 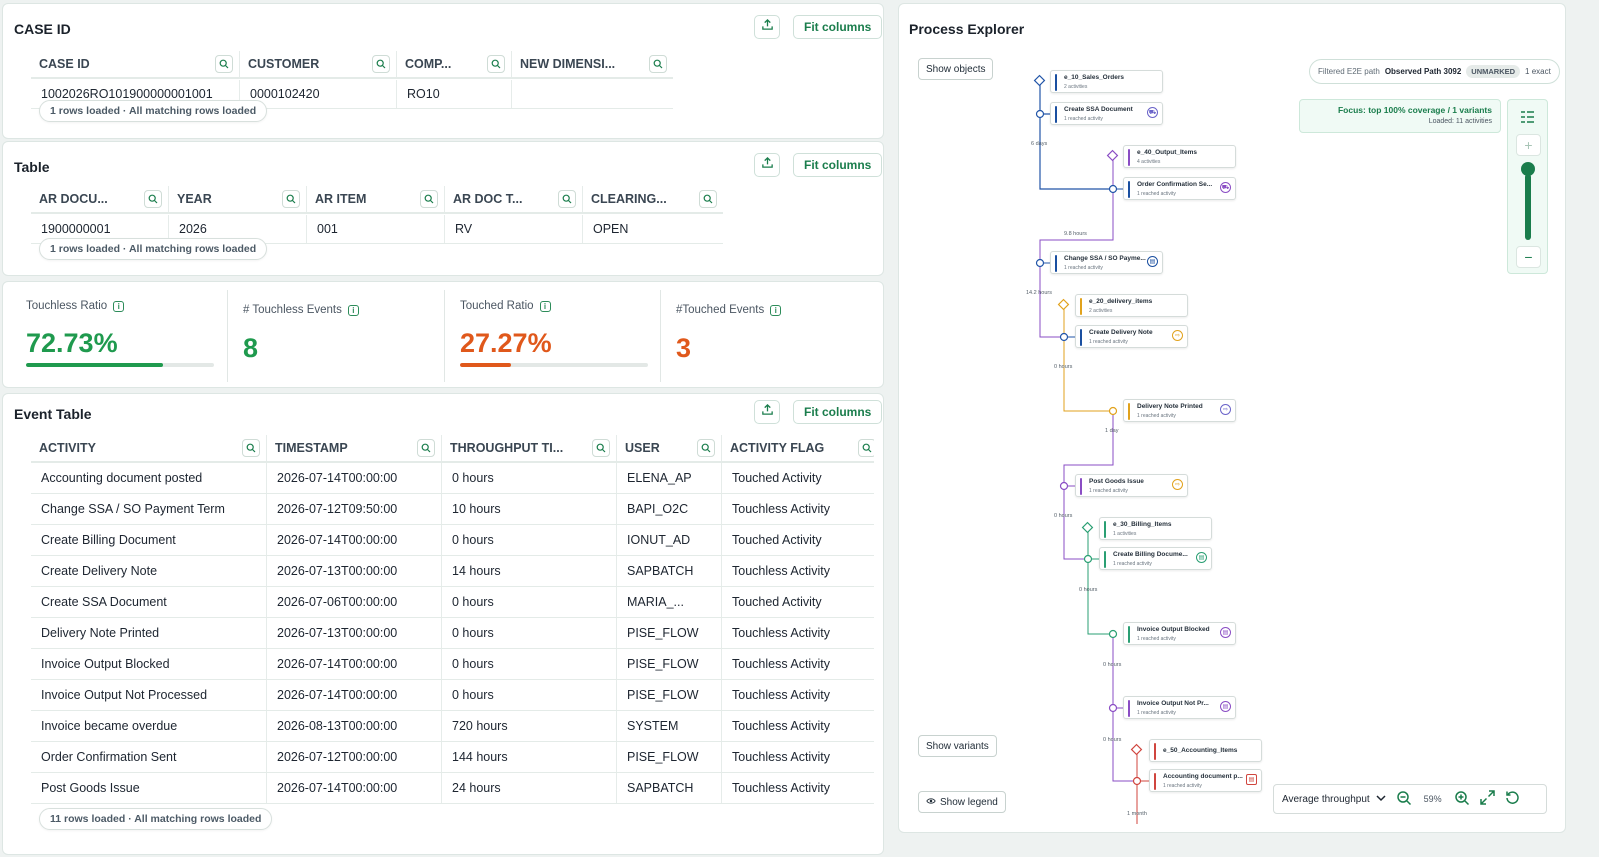 What do you see at coordinates (318, 64) in the screenshot?
I see `column-header: CUSTOMER` at bounding box center [318, 64].